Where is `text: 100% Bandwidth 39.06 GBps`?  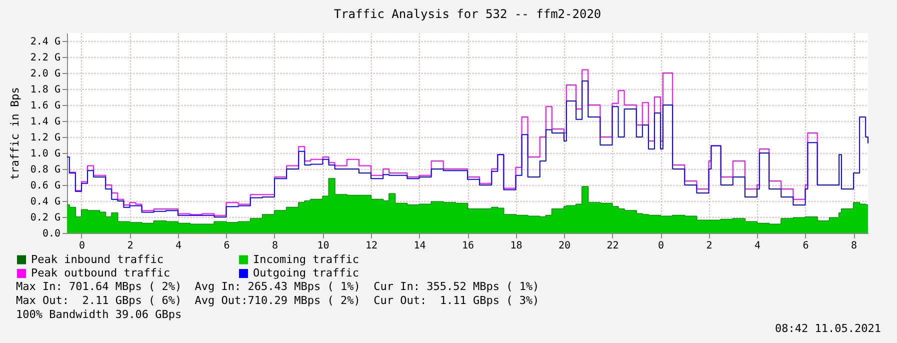 text: 100% Bandwidth 39.06 GBps is located at coordinates (99, 314).